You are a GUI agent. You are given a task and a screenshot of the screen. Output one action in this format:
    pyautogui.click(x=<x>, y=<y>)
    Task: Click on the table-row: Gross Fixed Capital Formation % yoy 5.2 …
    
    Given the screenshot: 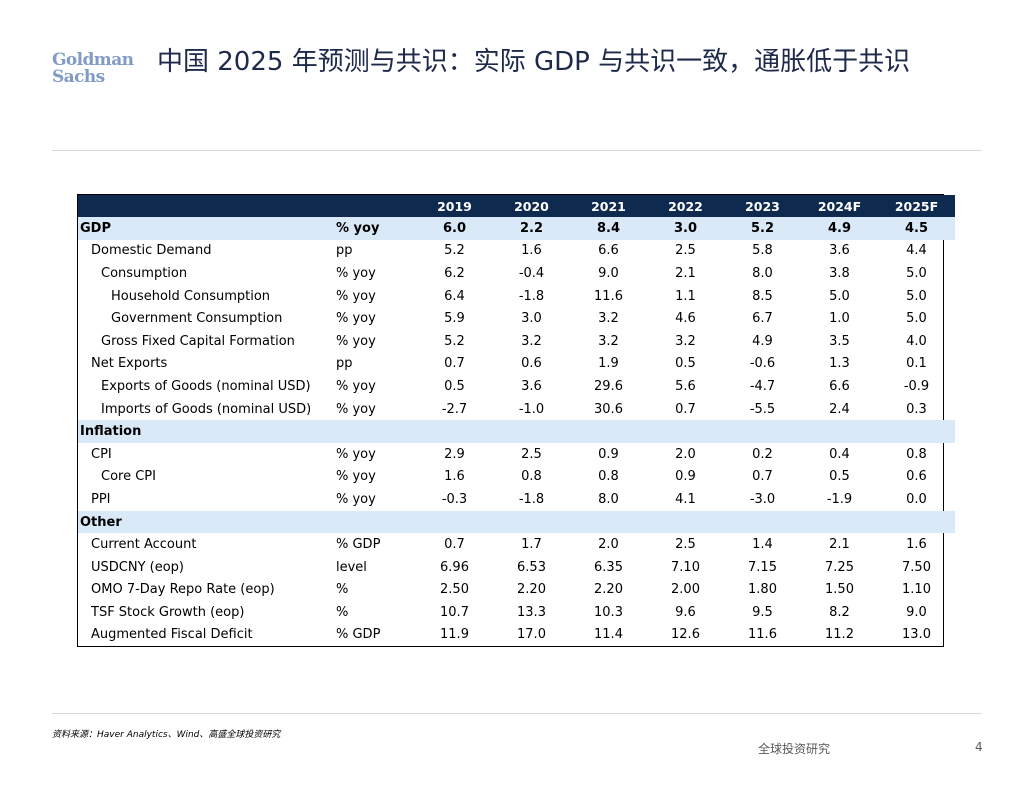 What is the action you would take?
    pyautogui.click(x=516, y=341)
    